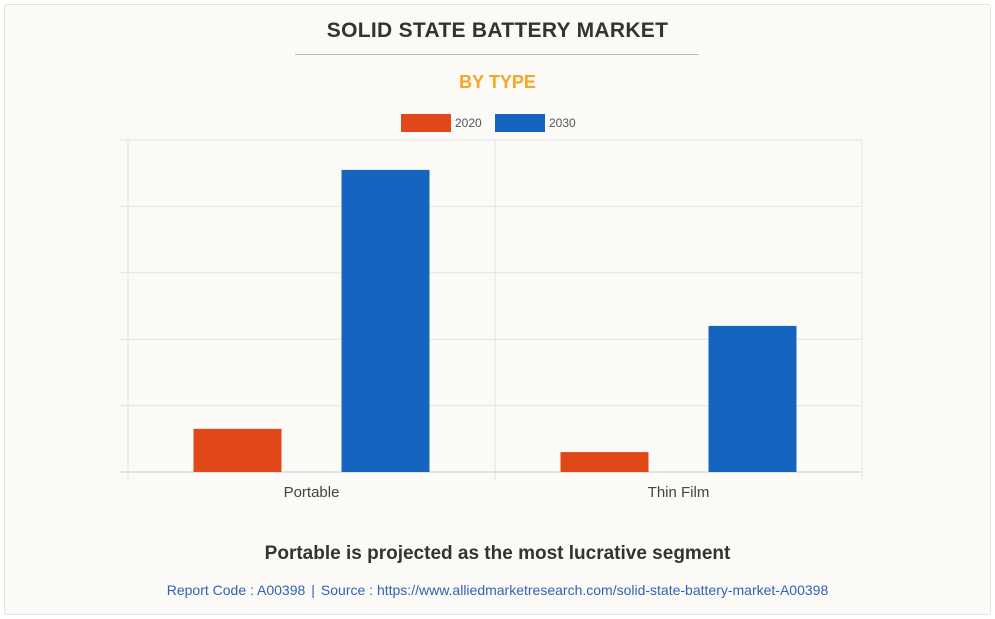 The width and height of the screenshot is (995, 619). Describe the element at coordinates (497, 54) in the screenshot. I see `title-underline` at that location.